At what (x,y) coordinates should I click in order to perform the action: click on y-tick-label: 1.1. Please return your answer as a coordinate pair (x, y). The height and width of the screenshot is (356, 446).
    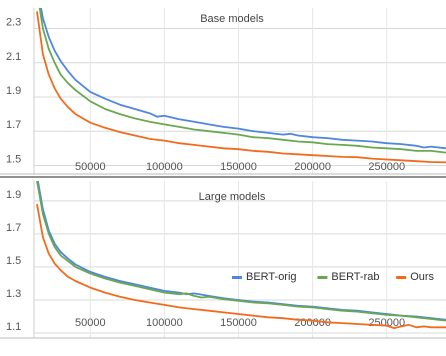
    Looking at the image, I should click on (13, 327).